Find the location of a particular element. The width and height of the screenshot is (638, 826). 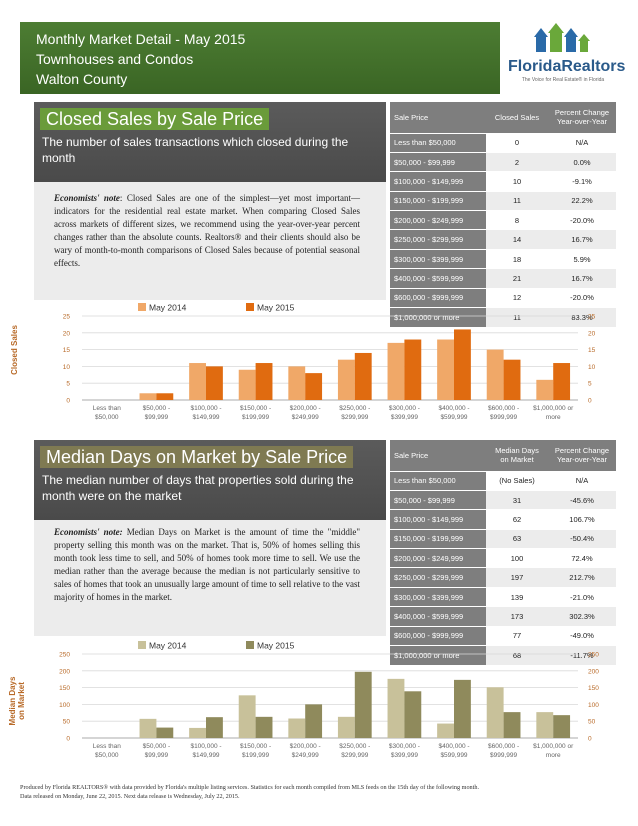

x-tick-label: $399,999 is located at coordinates (404, 417).